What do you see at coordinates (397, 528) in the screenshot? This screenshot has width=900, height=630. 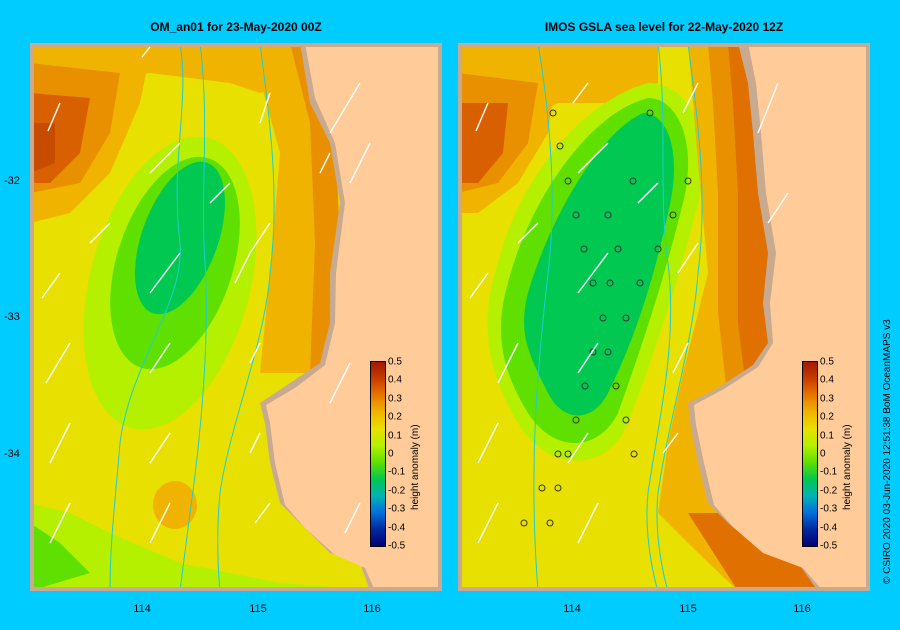 I see `colorbar-tick-left: -0.4` at bounding box center [397, 528].